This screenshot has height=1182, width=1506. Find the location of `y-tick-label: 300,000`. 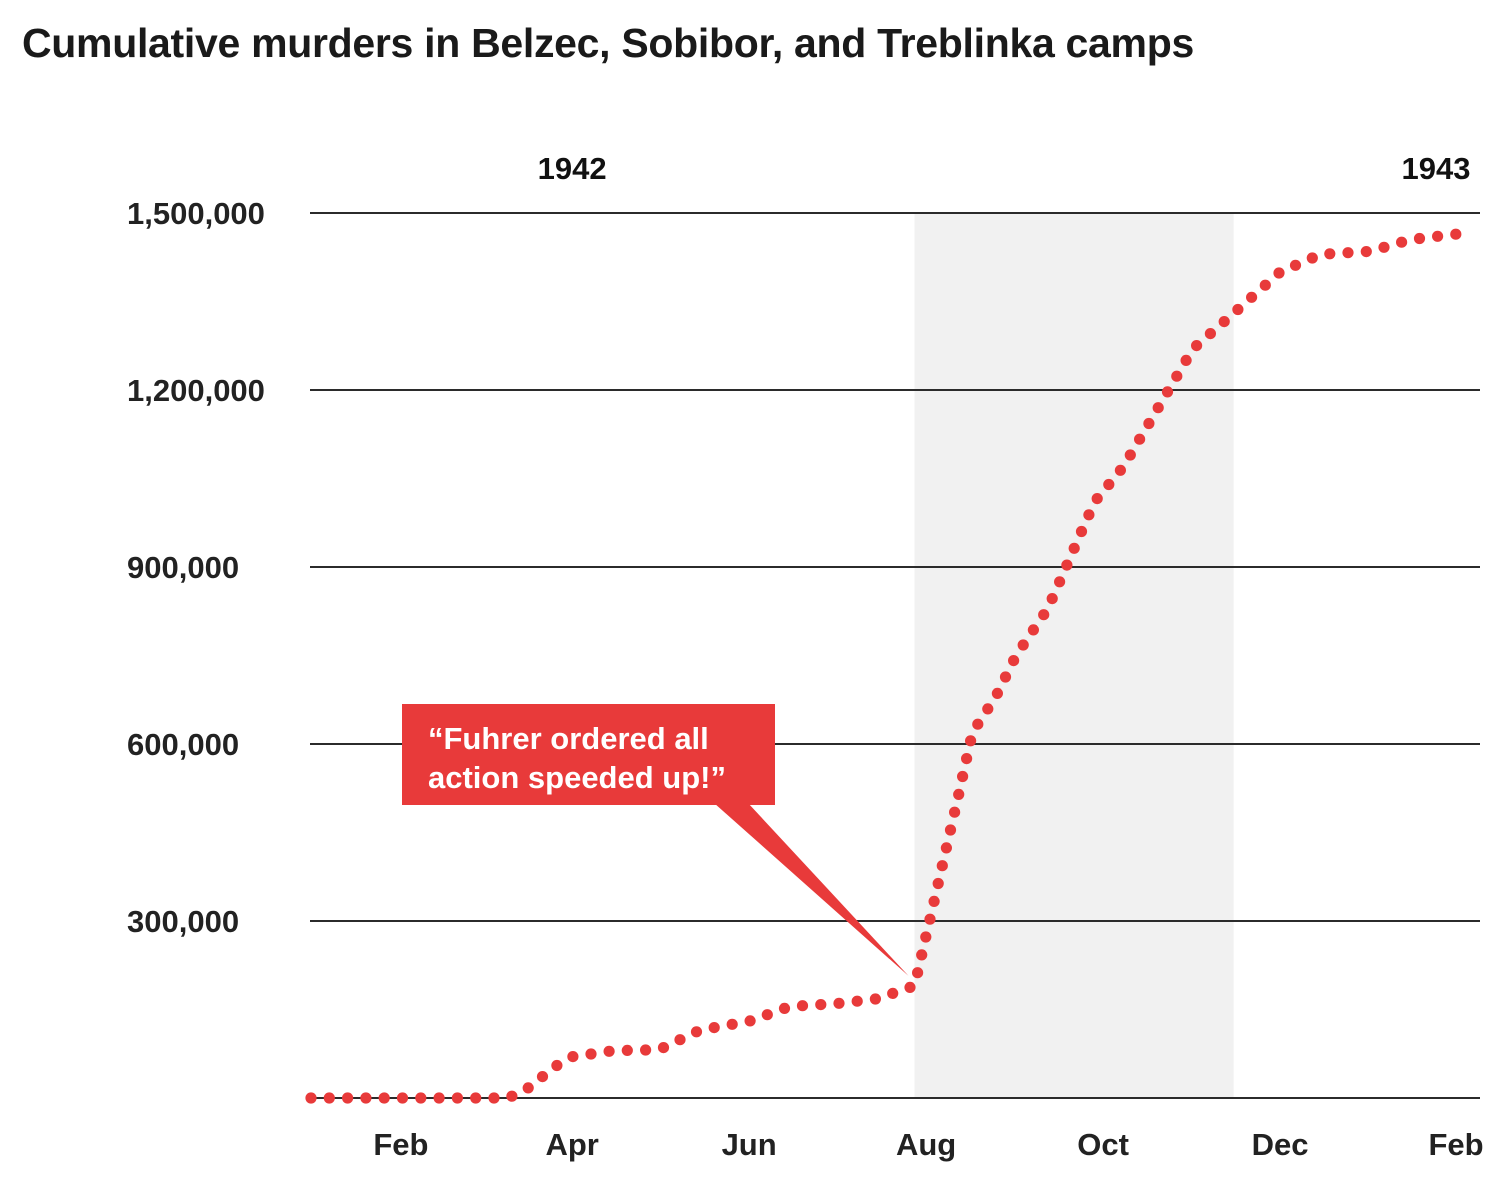

y-tick-label: 300,000 is located at coordinates (183, 921).